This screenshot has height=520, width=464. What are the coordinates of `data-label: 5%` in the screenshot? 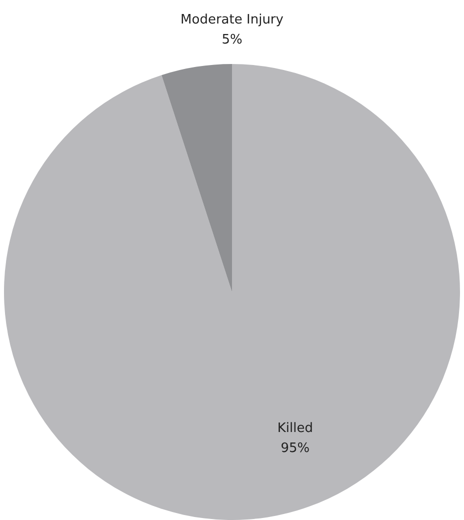 It's located at (232, 40).